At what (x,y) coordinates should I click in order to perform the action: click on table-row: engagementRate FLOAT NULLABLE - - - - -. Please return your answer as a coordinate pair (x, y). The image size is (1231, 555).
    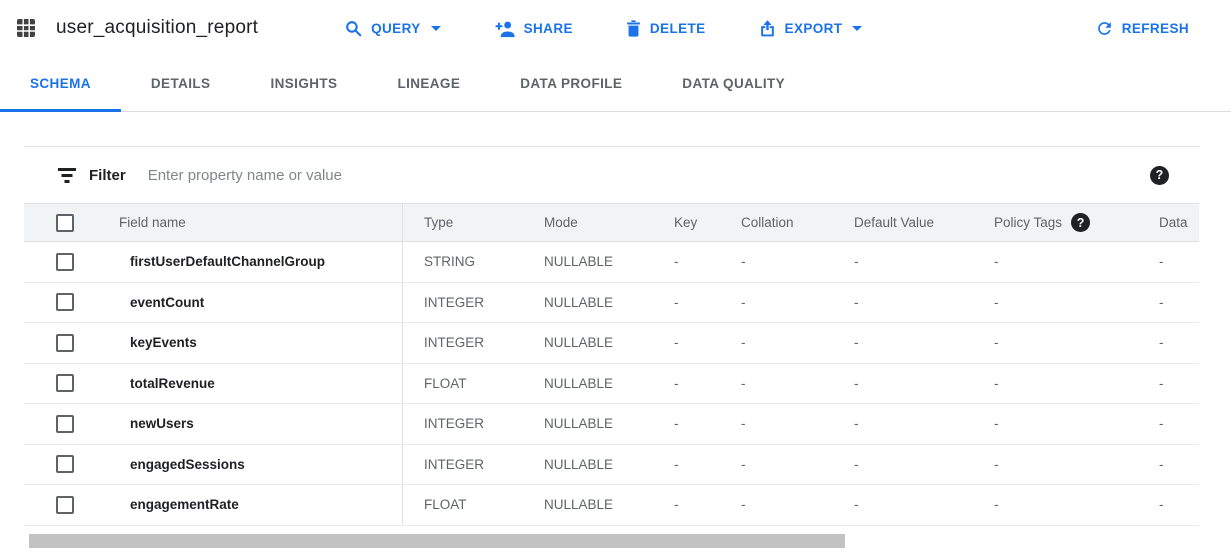
    Looking at the image, I should click on (611, 505).